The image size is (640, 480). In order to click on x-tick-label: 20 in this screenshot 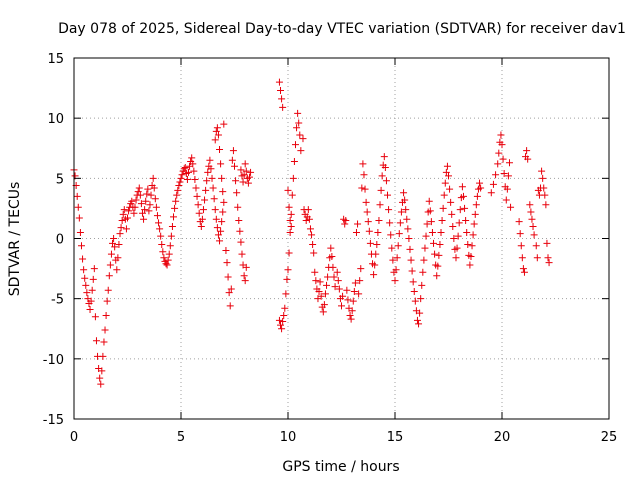, I will do `click(502, 437)`.